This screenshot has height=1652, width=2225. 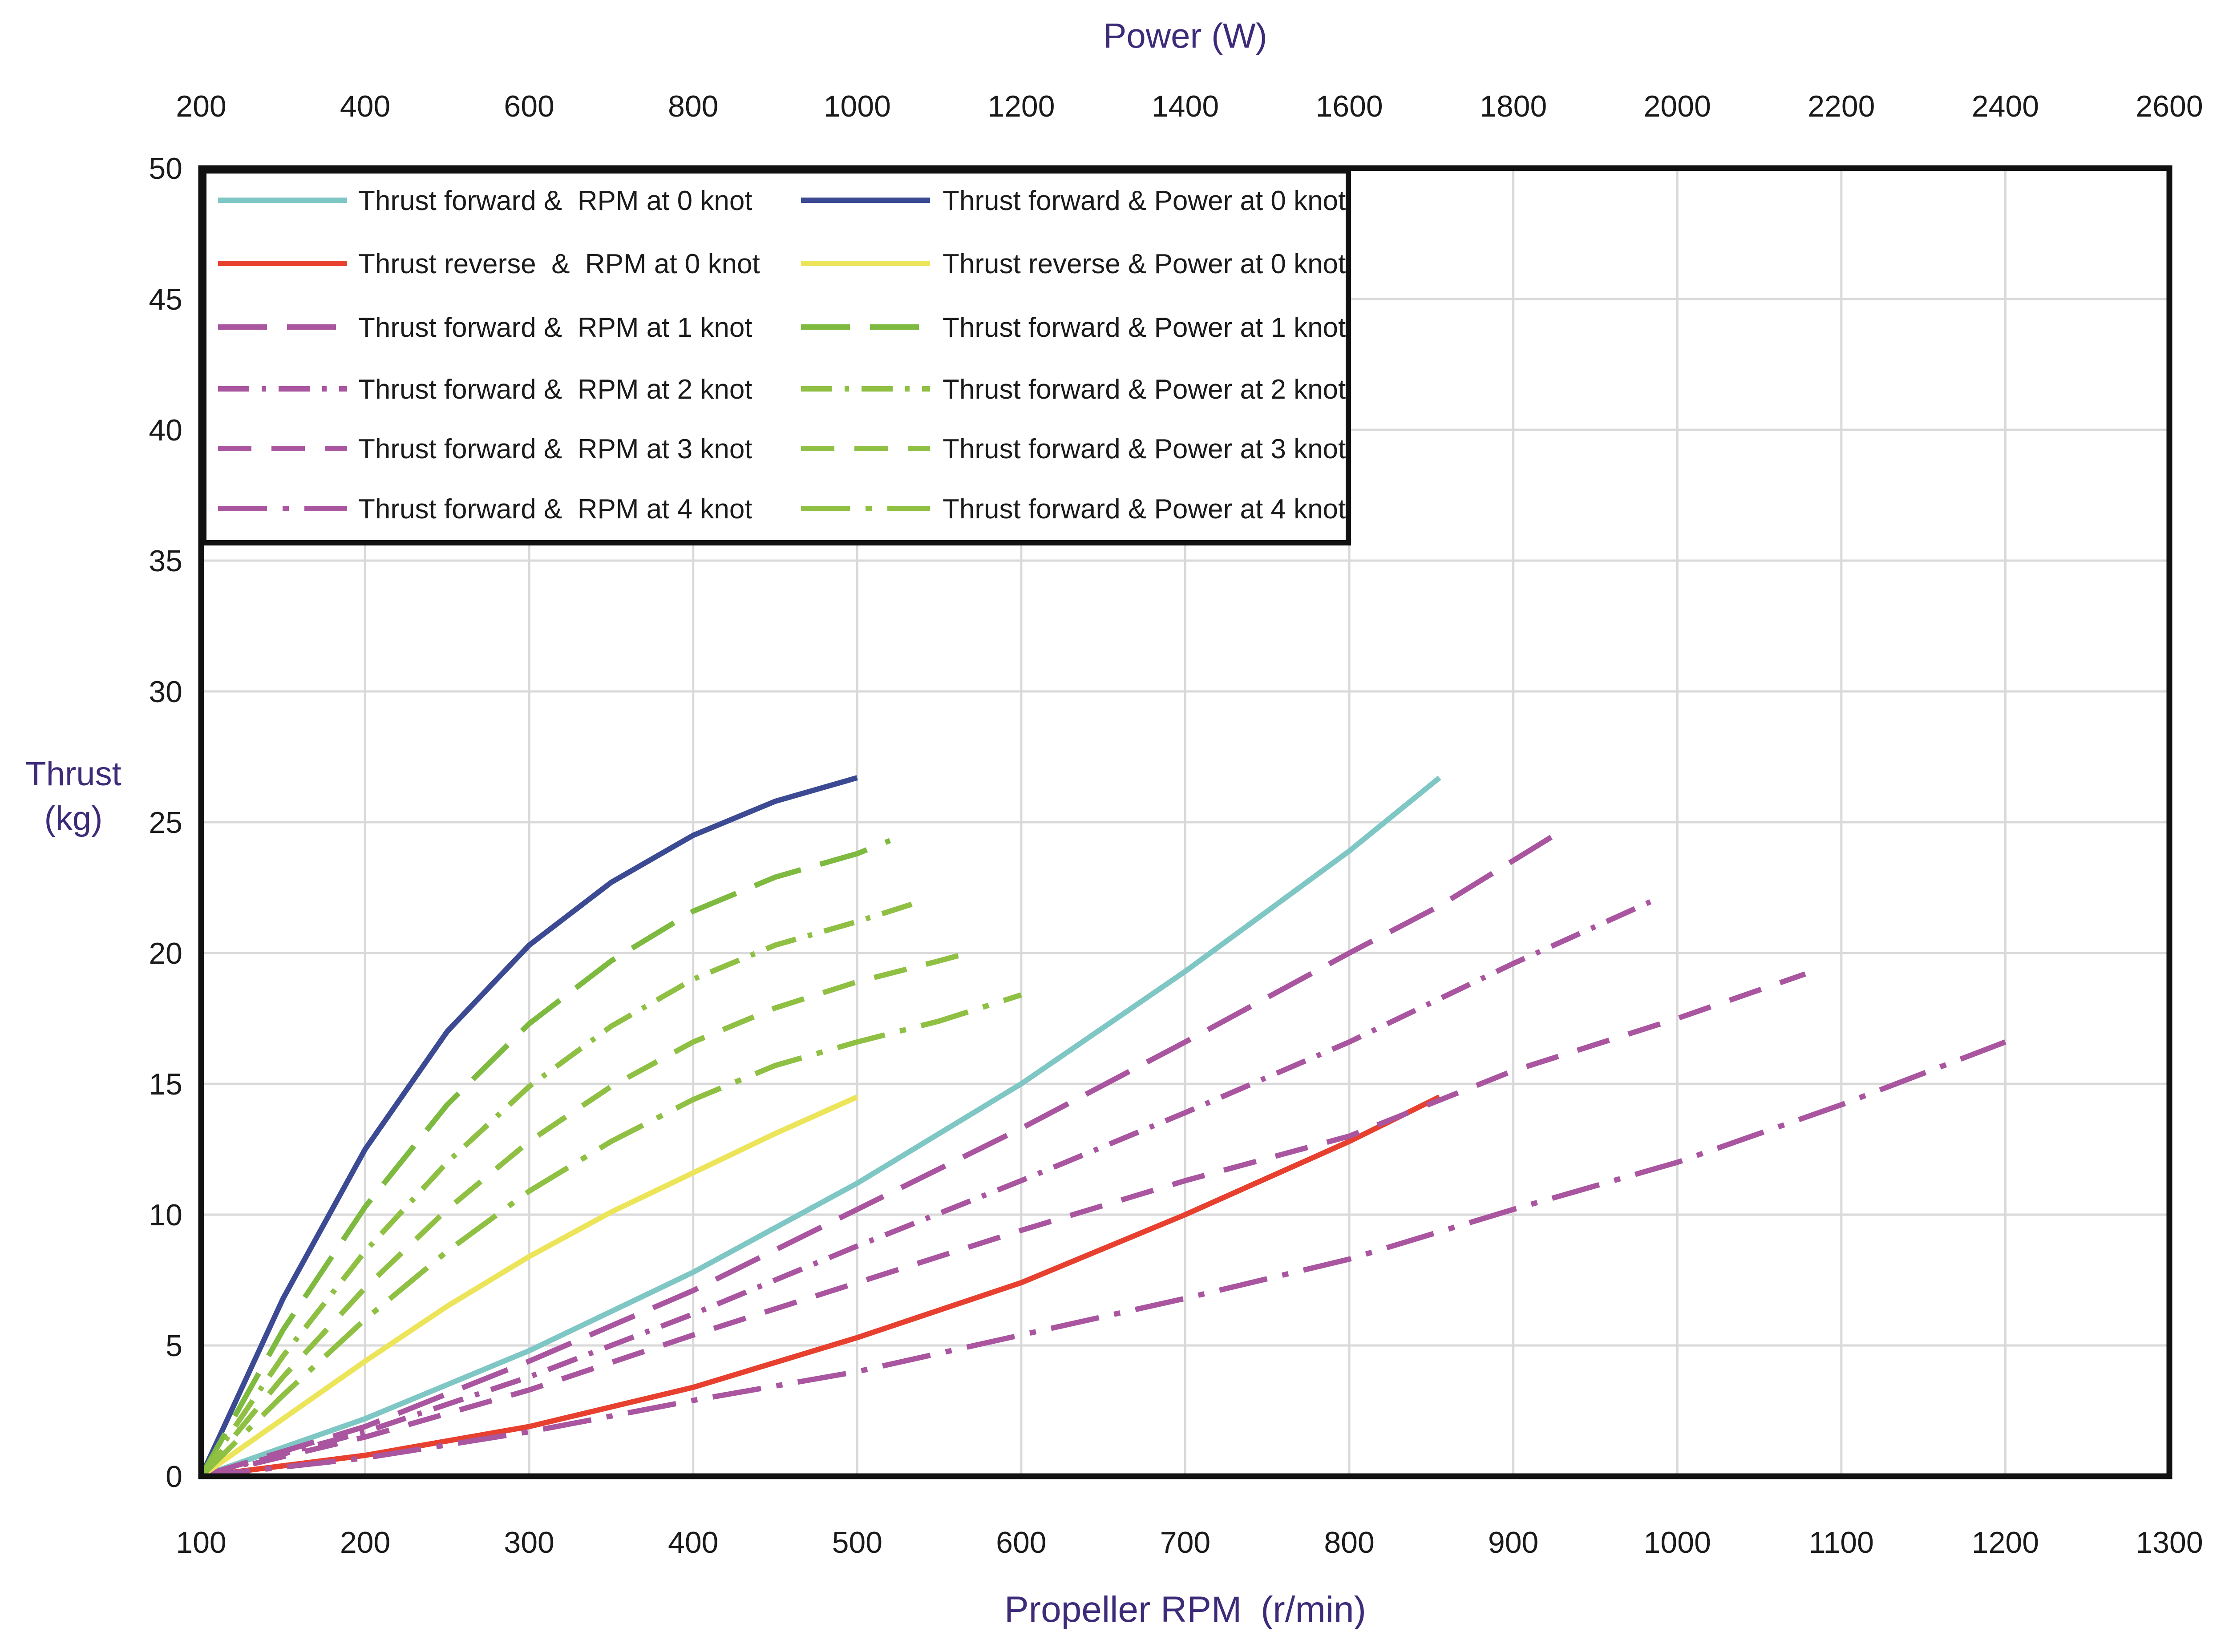 What do you see at coordinates (1841, 106) in the screenshot?
I see `x-top-tick-label: 2200` at bounding box center [1841, 106].